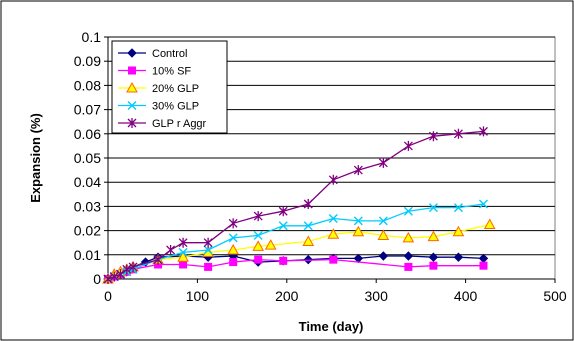  I want to click on y-tick-label: 0.08, so click(87, 85).